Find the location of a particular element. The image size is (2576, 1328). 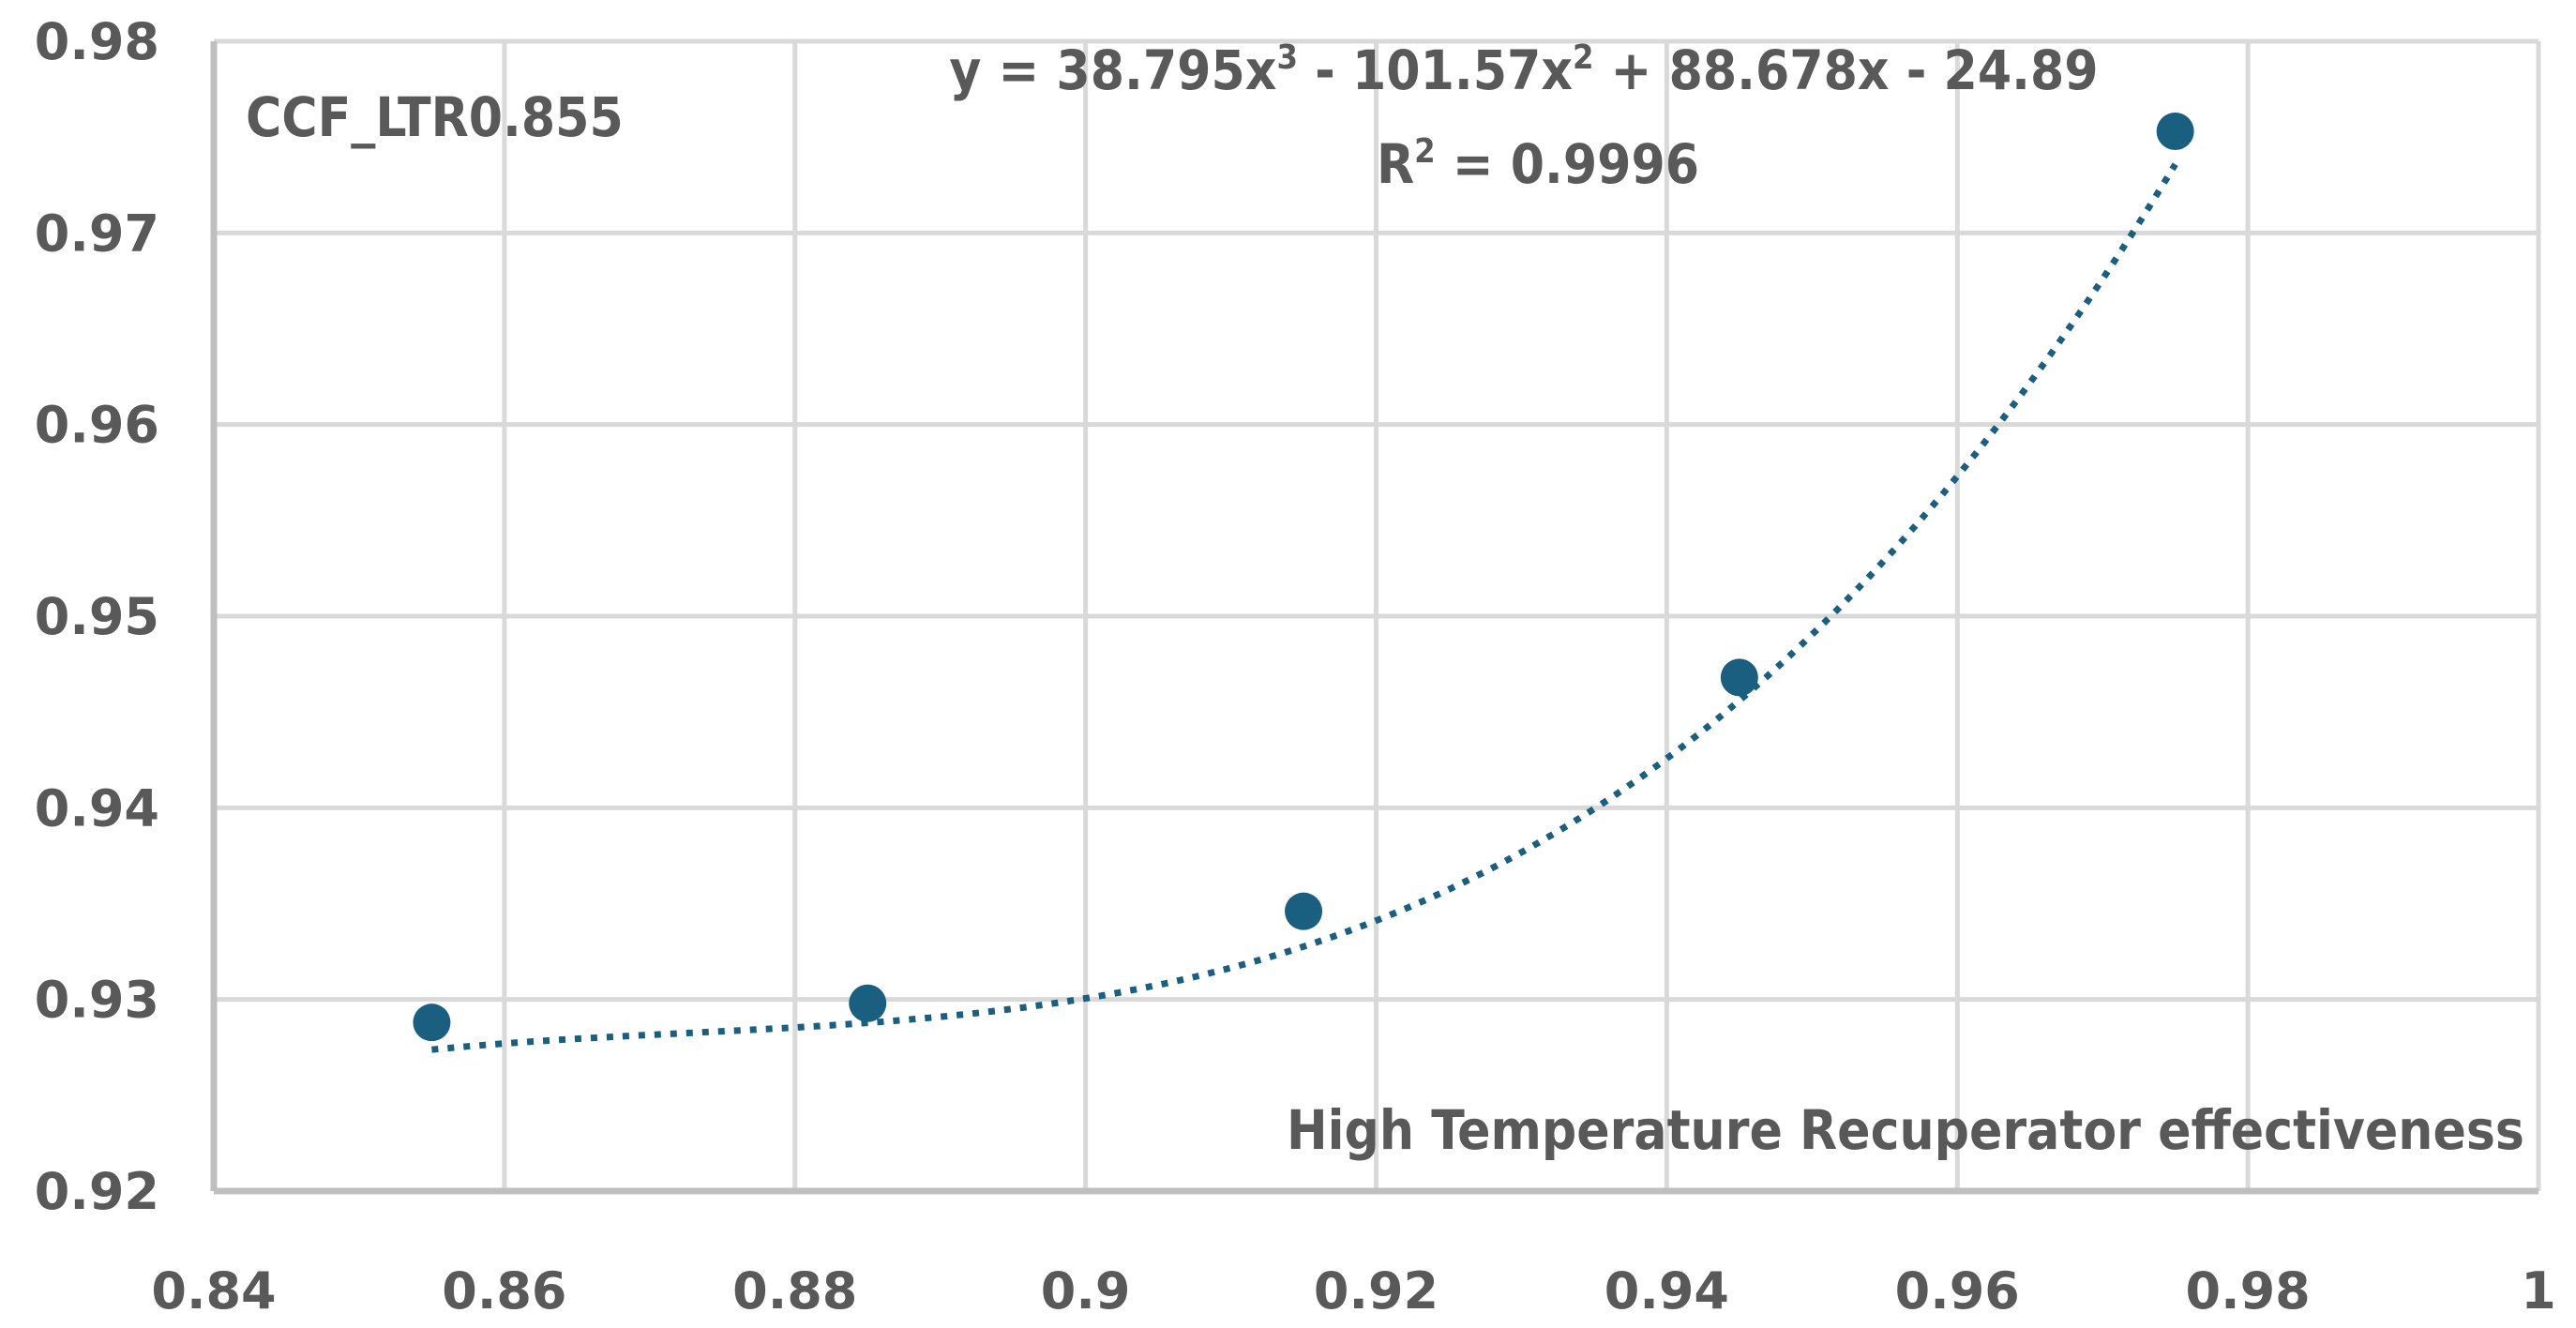

x-tick-label: 0.9 is located at coordinates (1086, 1290).